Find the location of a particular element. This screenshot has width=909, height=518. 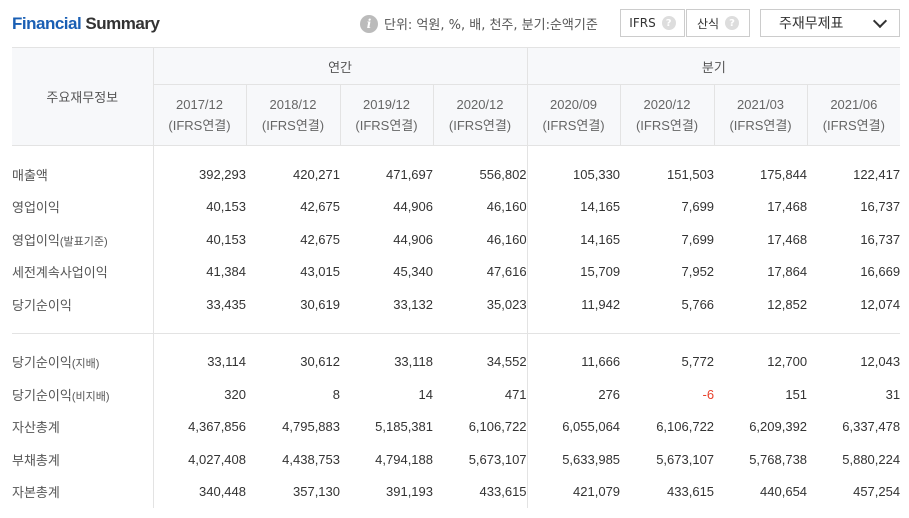

table-cell: 151,503 is located at coordinates (691, 174).